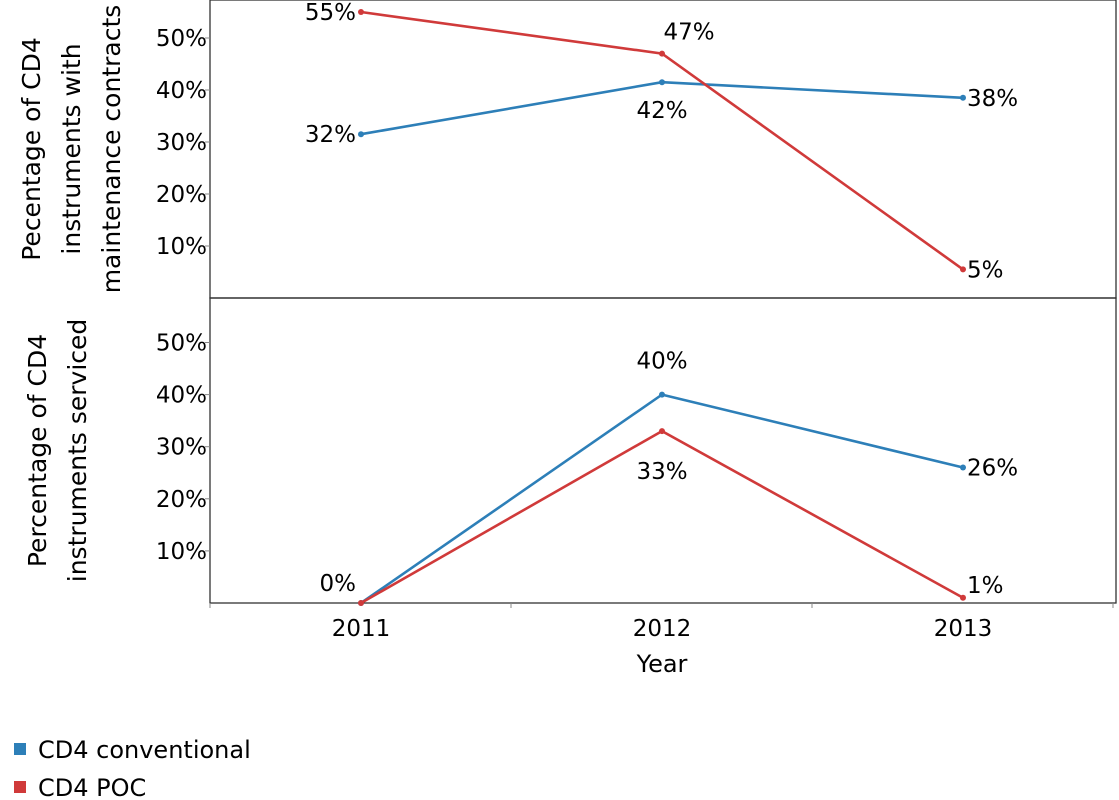  I want to click on legend-label: CD4 POC, so click(92, 787).